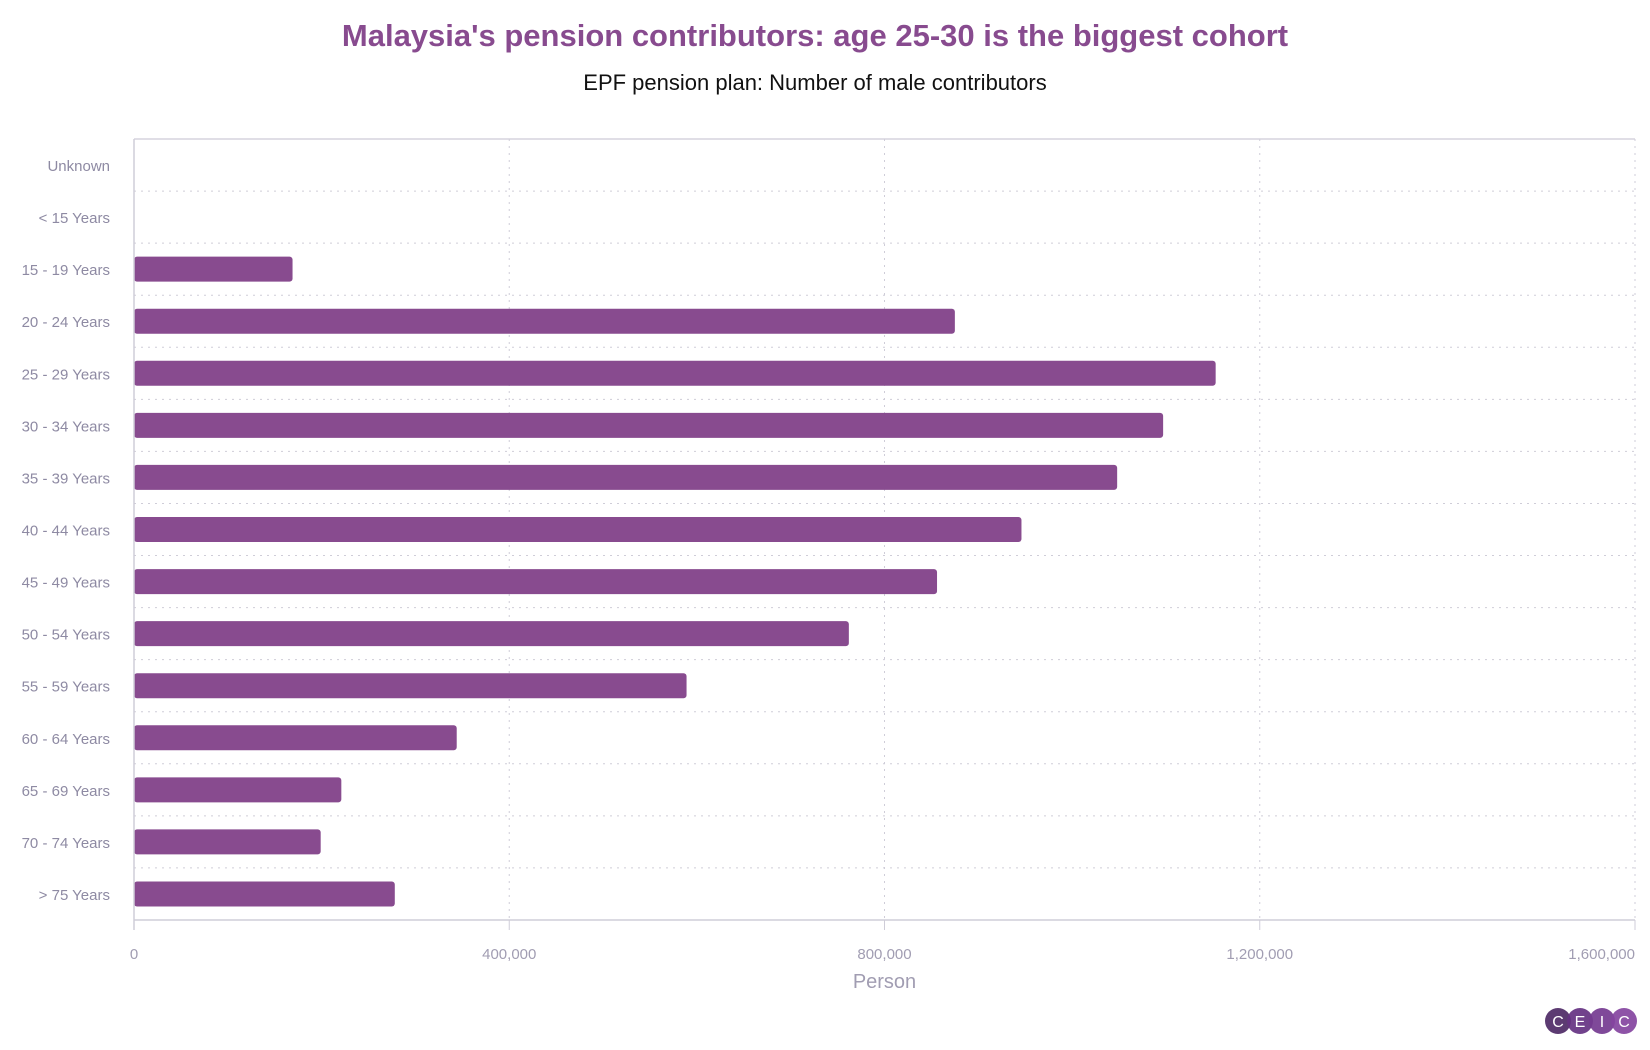 This screenshot has height=1050, width=1650. What do you see at coordinates (649, 425) in the screenshot?
I see `bar-30-34-years` at bounding box center [649, 425].